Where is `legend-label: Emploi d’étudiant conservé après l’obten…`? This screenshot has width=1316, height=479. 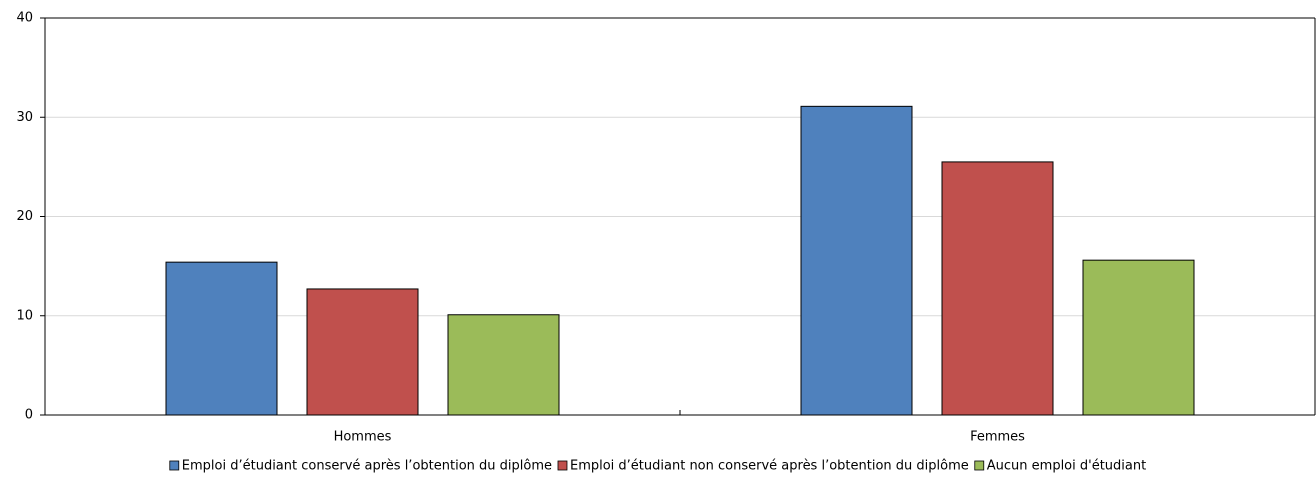 legend-label: Emploi d’étudiant conservé après l’obten… is located at coordinates (367, 466).